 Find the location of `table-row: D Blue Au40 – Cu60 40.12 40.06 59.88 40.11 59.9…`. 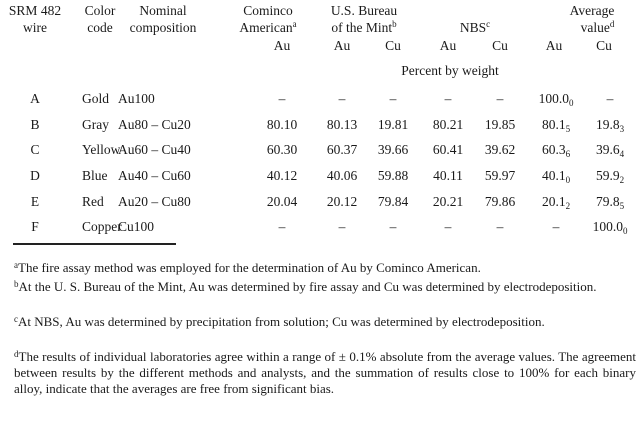

table-row: D Blue Au40 – Cu60 40.12 40.06 59.88 40.11 59.9… is located at coordinates (321, 177).